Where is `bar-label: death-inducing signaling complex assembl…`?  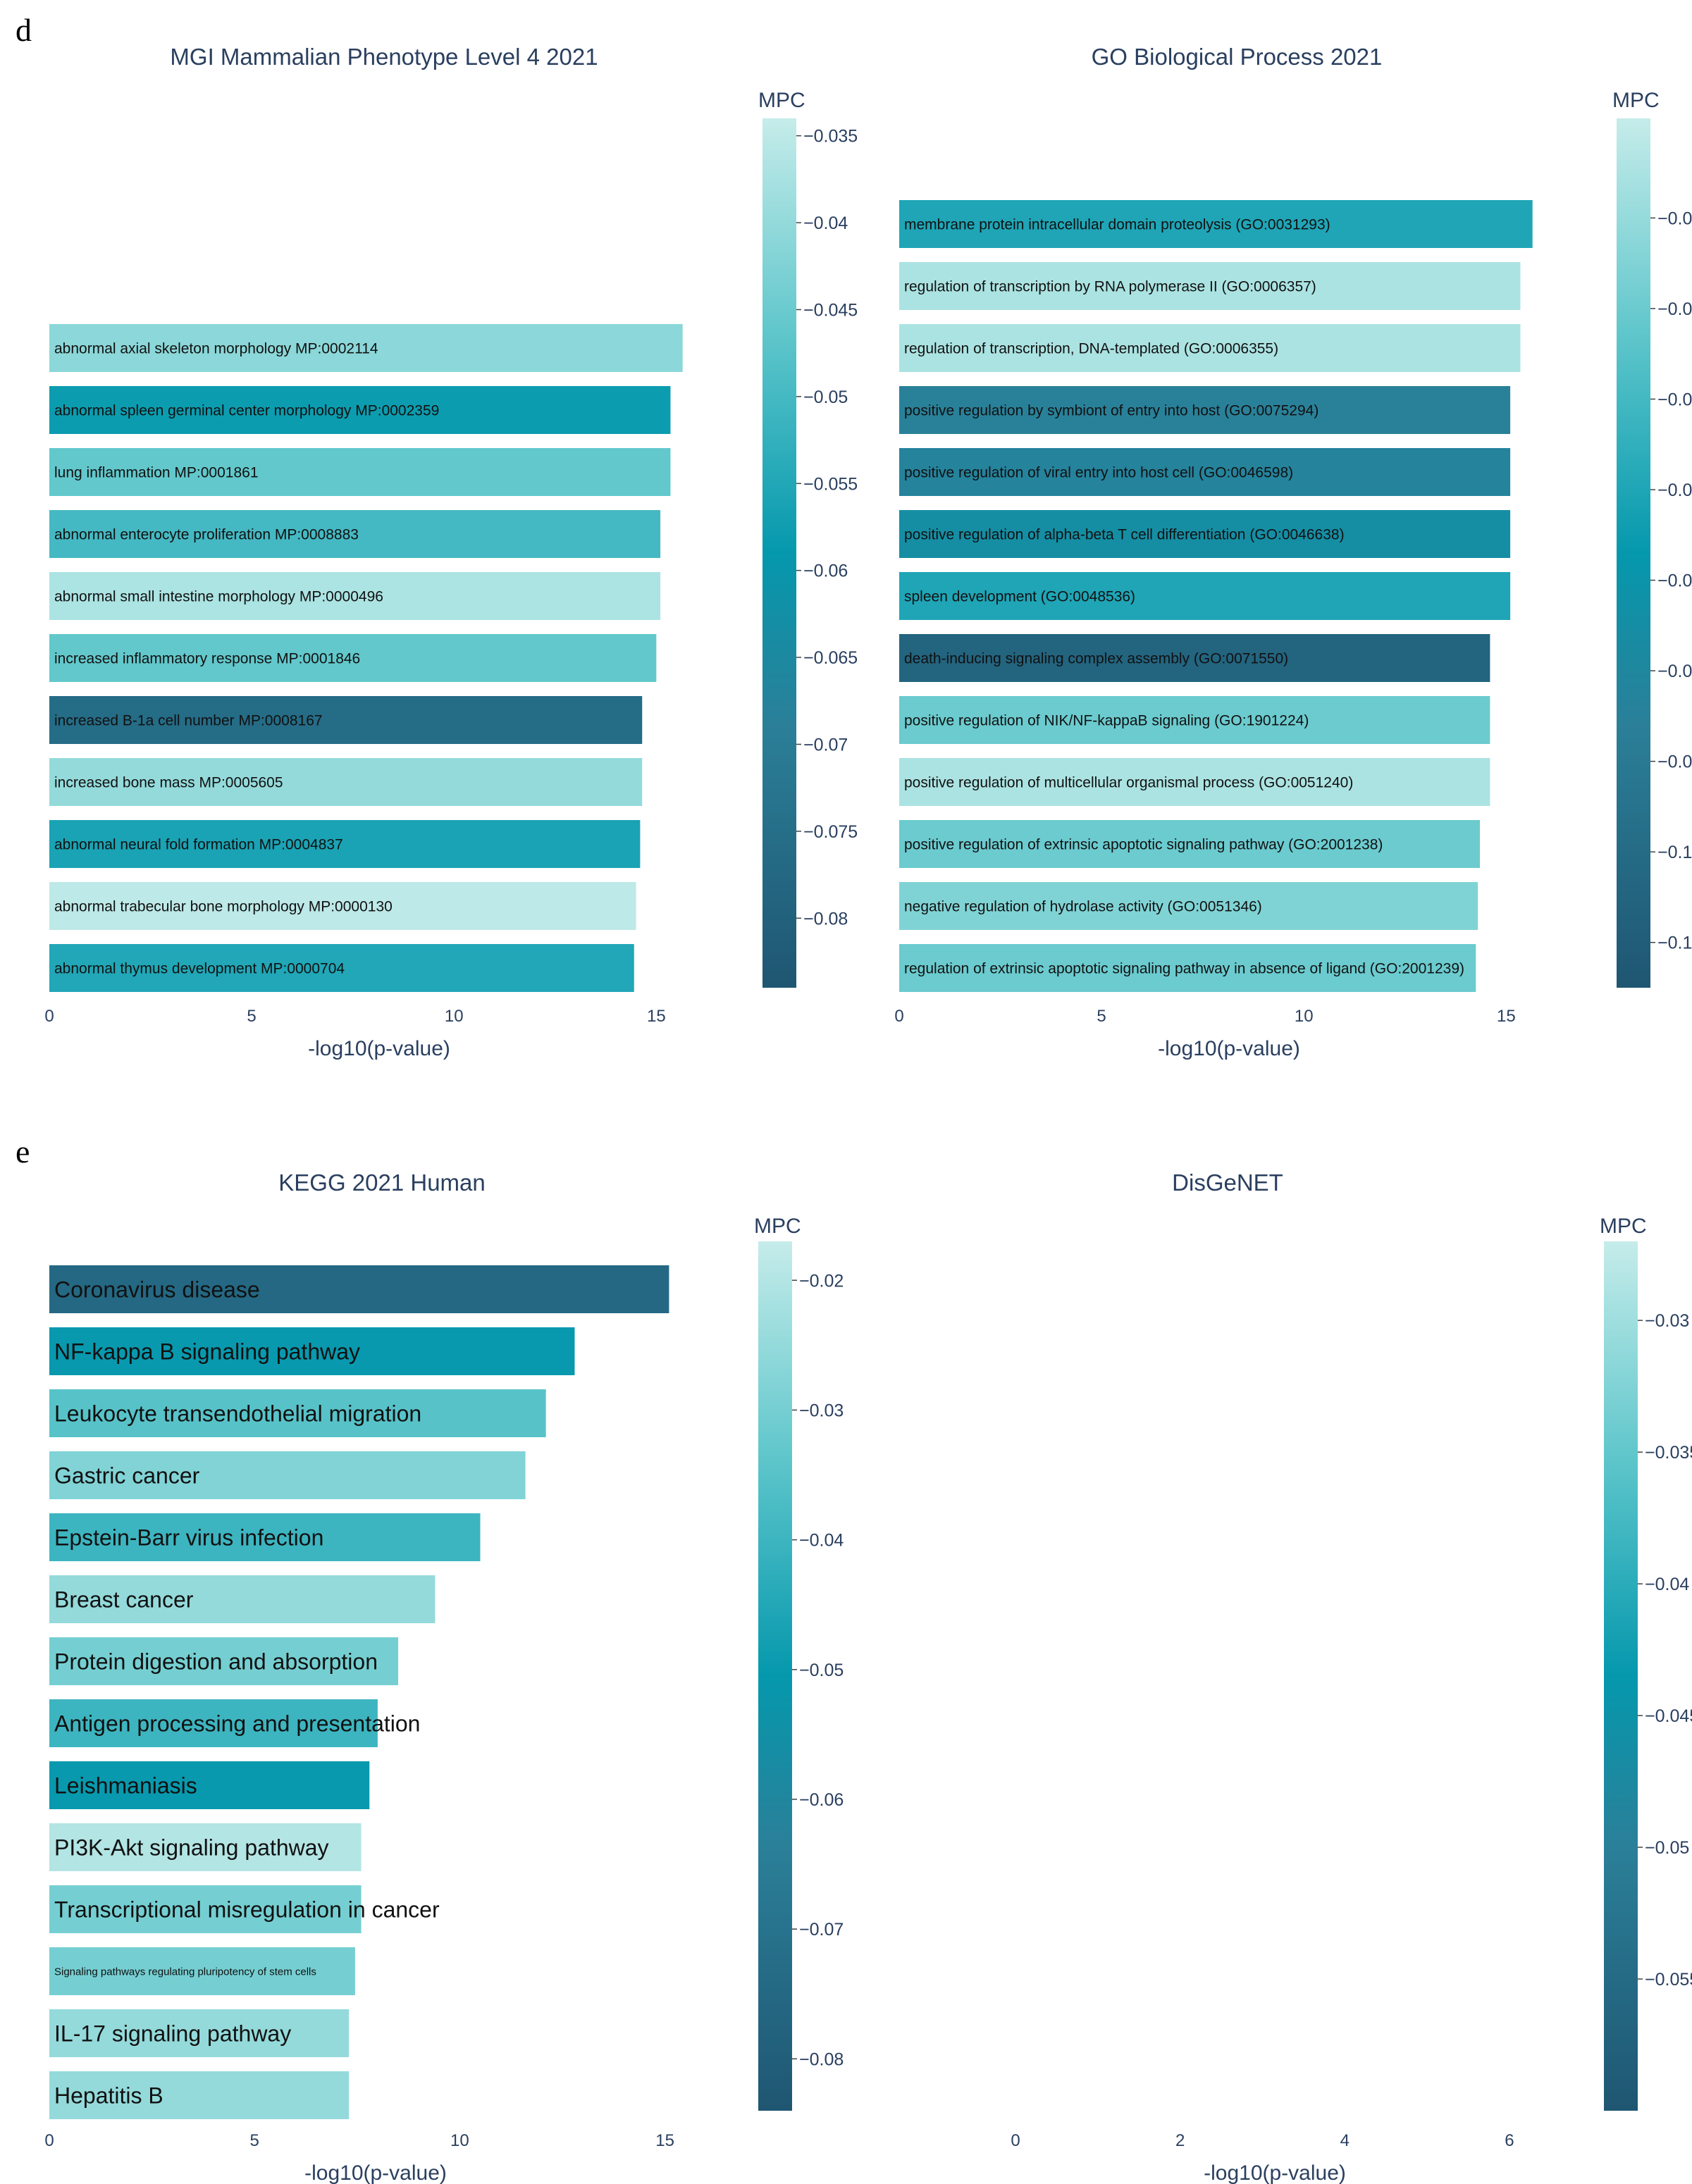
bar-label: death-inducing signaling complex assembl… is located at coordinates (1096, 659).